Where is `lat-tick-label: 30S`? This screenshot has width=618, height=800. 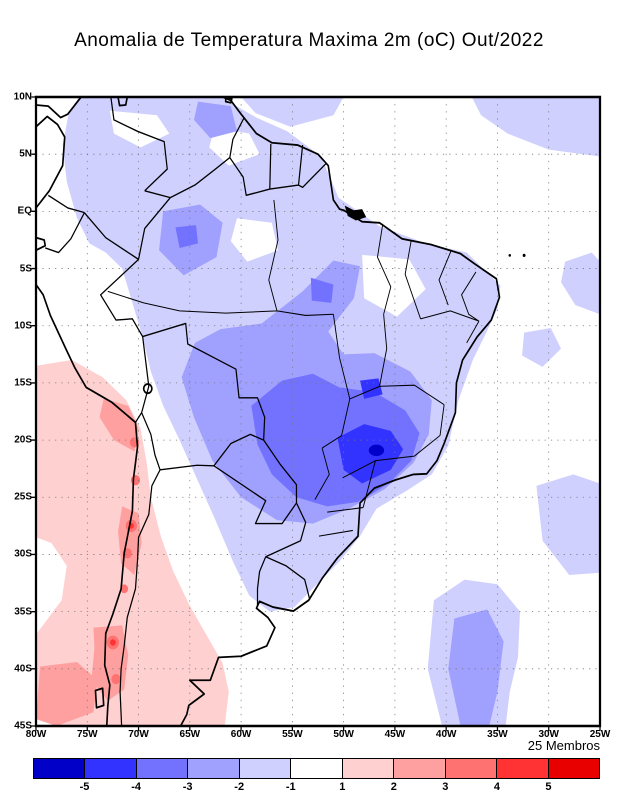 lat-tick-label: 30S is located at coordinates (23, 554).